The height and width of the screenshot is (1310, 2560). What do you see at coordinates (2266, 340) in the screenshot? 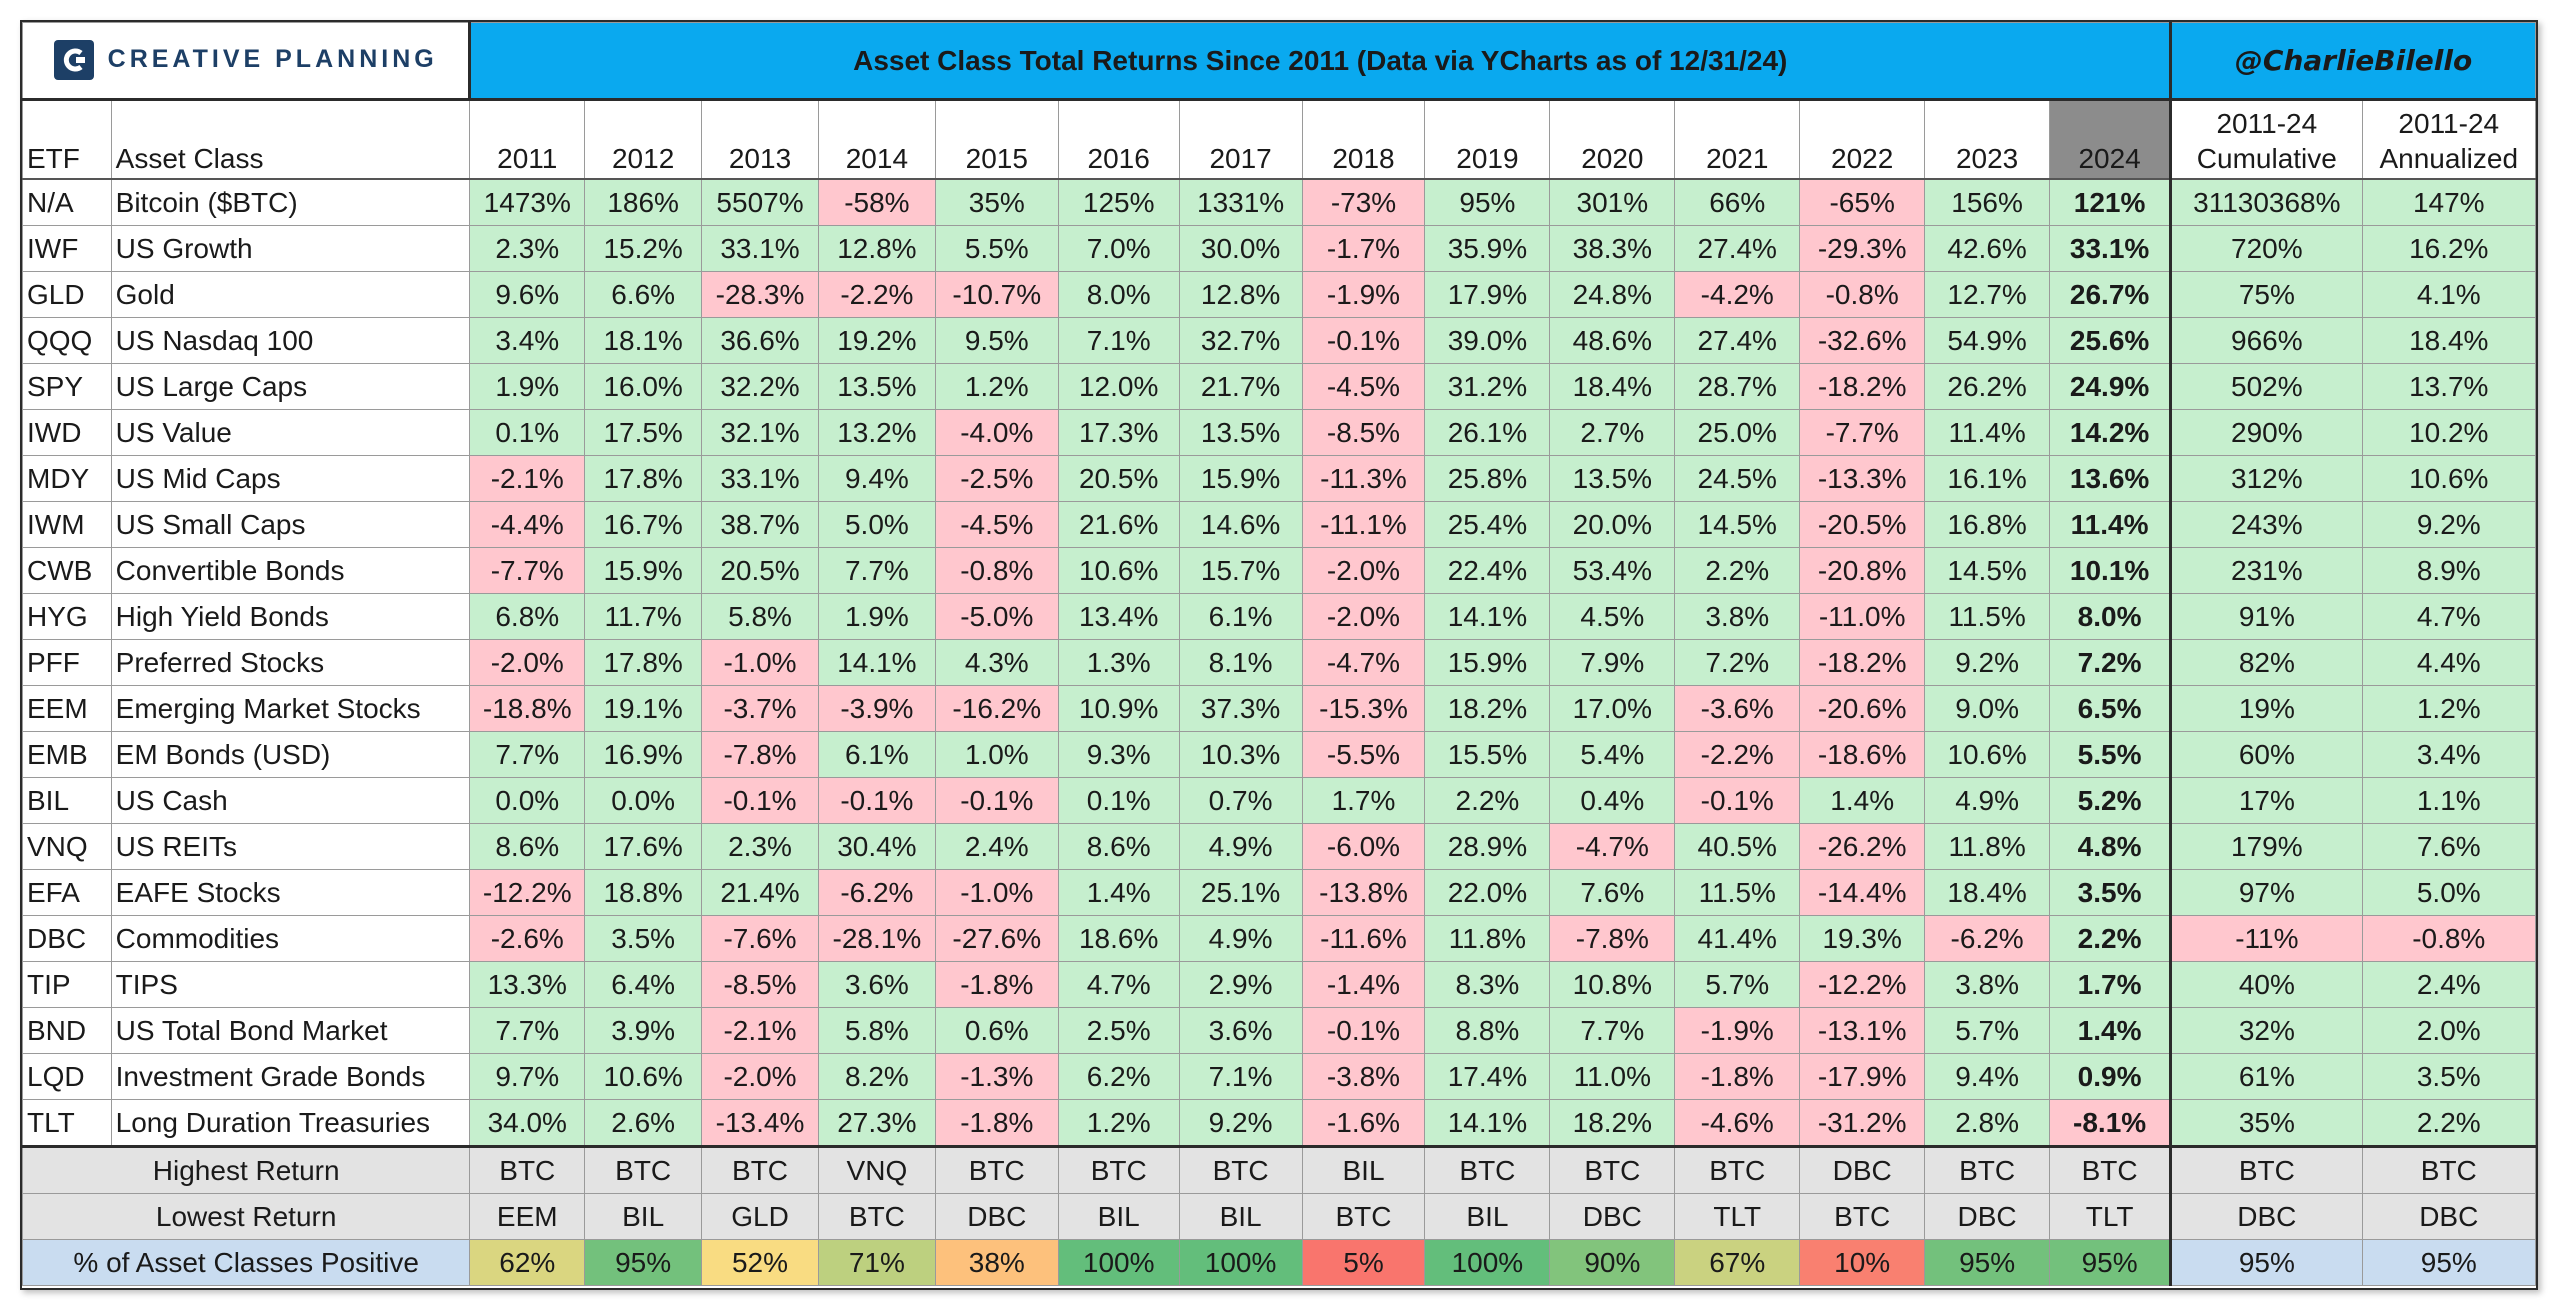
I see `cumulative-cell: 966%` at bounding box center [2266, 340].